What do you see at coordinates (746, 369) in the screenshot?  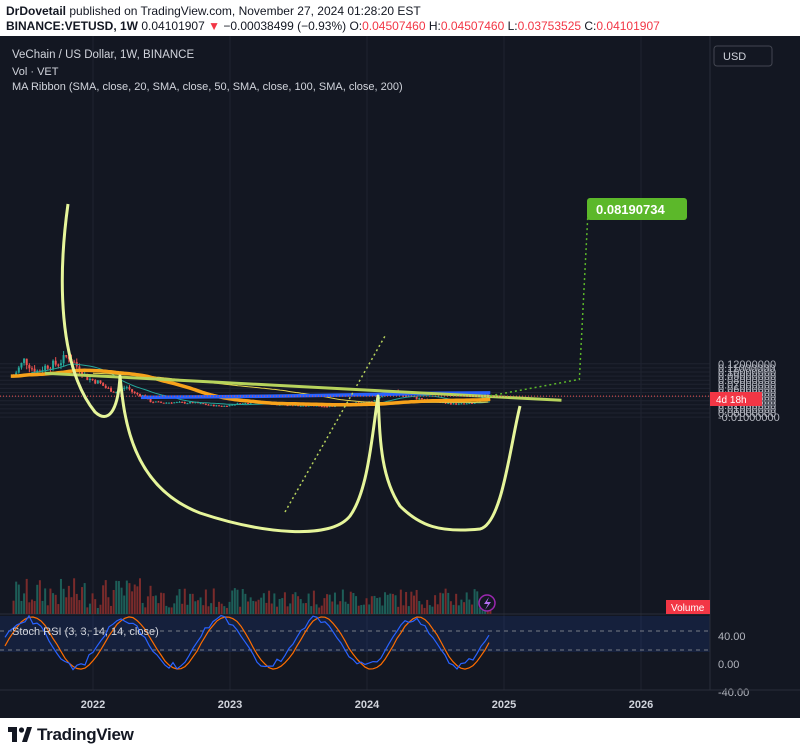 I see `y-tick-label: 0.11000000` at bounding box center [746, 369].